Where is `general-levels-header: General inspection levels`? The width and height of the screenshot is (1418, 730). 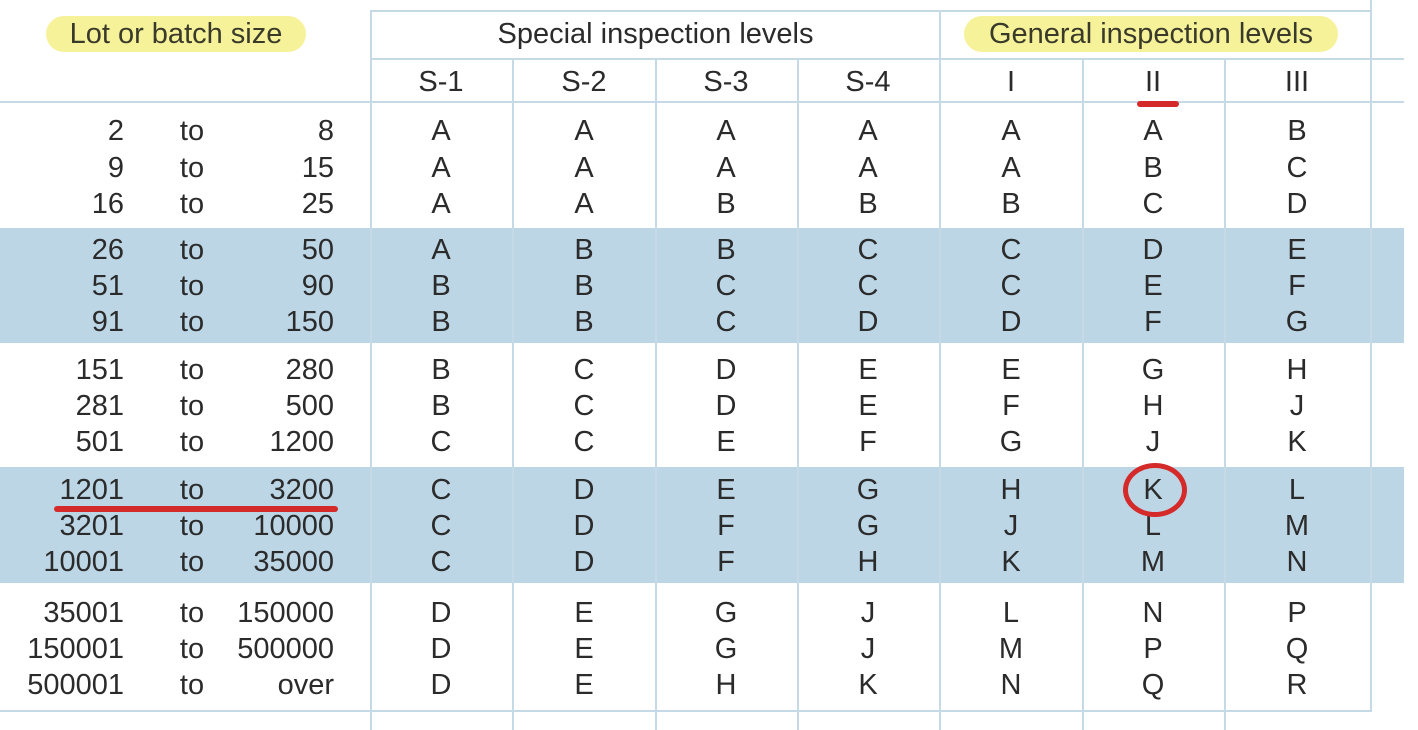 general-levels-header: General inspection levels is located at coordinates (1151, 34).